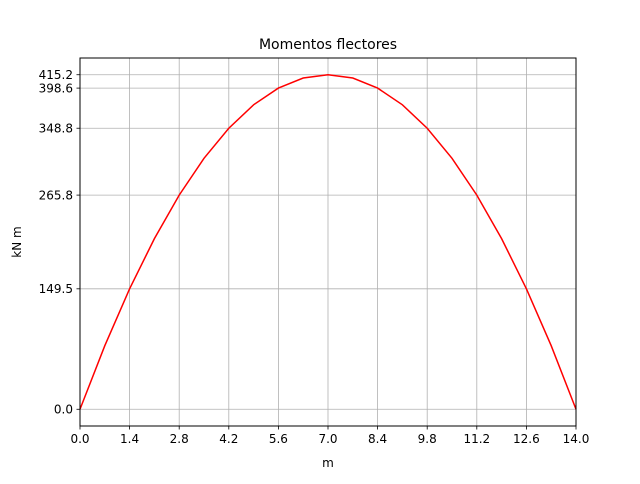  I want to click on x-tick-label: 4.2, so click(228, 439).